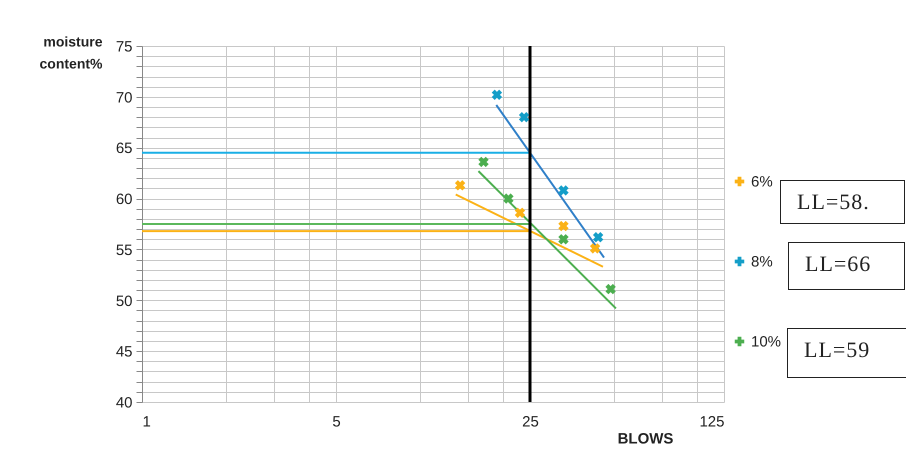 The image size is (906, 457). I want to click on y-tick-label: 75, so click(124, 47).